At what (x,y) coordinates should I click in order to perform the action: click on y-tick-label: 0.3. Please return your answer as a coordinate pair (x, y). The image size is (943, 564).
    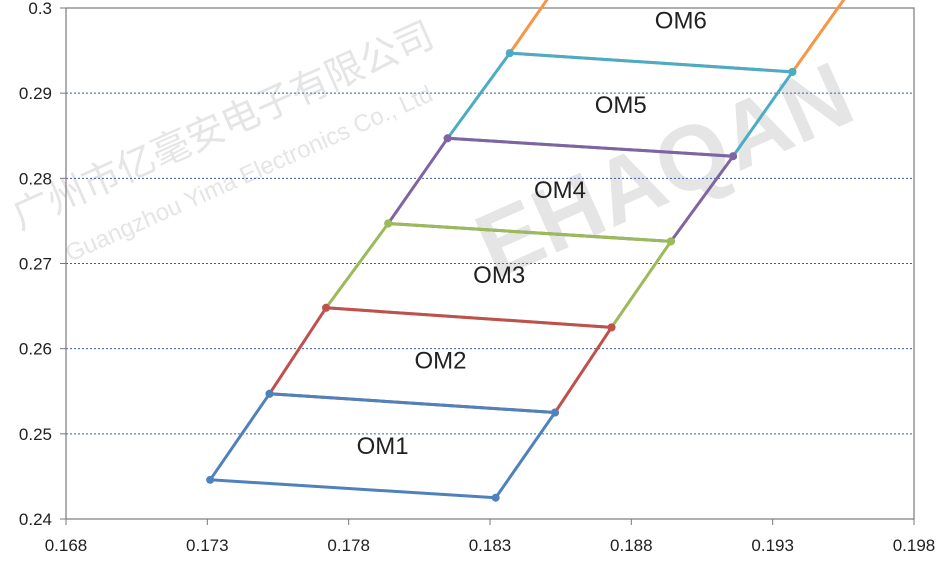
    Looking at the image, I should click on (40, 9).